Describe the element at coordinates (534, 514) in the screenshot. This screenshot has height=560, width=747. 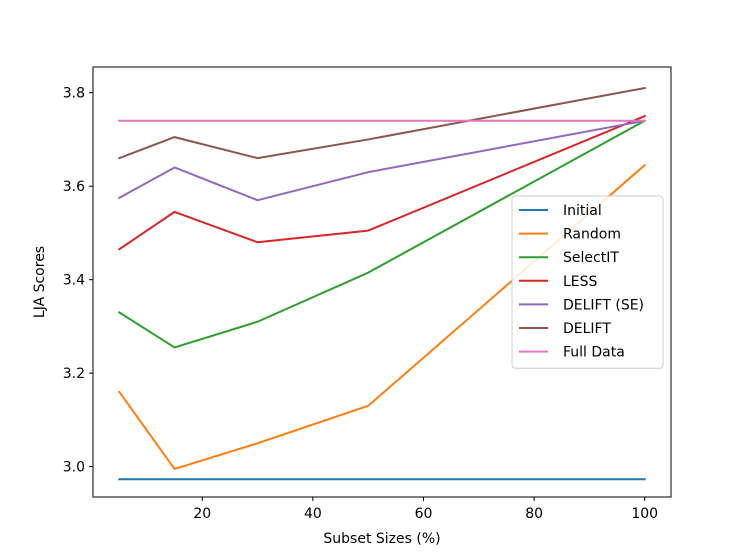
I see `x-tick-label: 80` at that location.